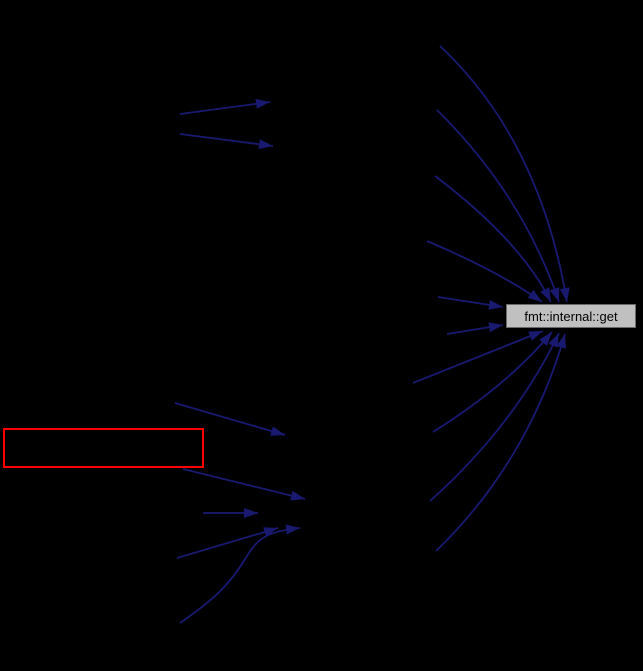 The image size is (643, 671). I want to click on fmt-internal-get-label: fmt::internal::get, so click(571, 316).